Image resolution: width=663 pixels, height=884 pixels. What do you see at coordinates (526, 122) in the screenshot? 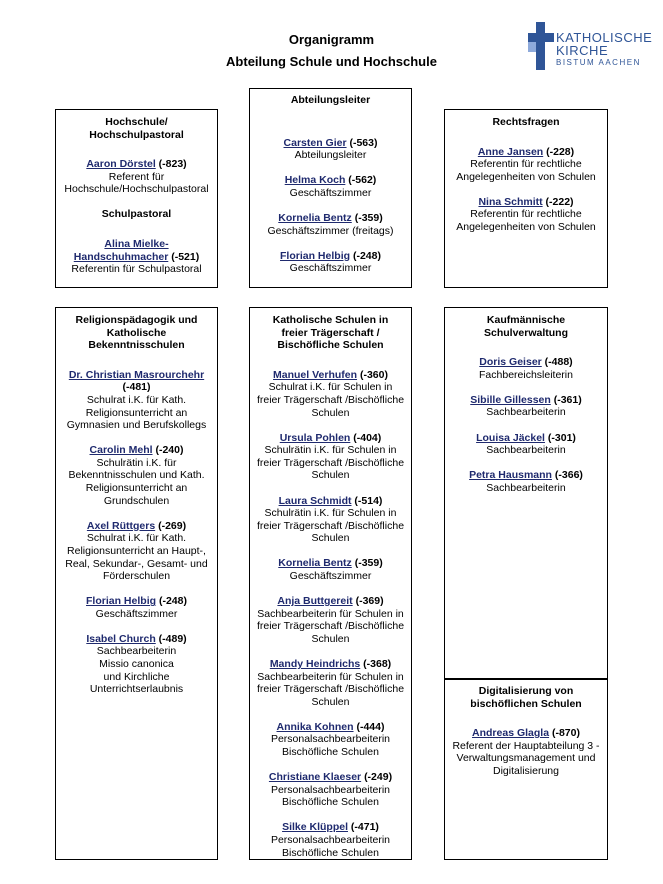
I see `section-heading: Rechtsfragen` at bounding box center [526, 122].